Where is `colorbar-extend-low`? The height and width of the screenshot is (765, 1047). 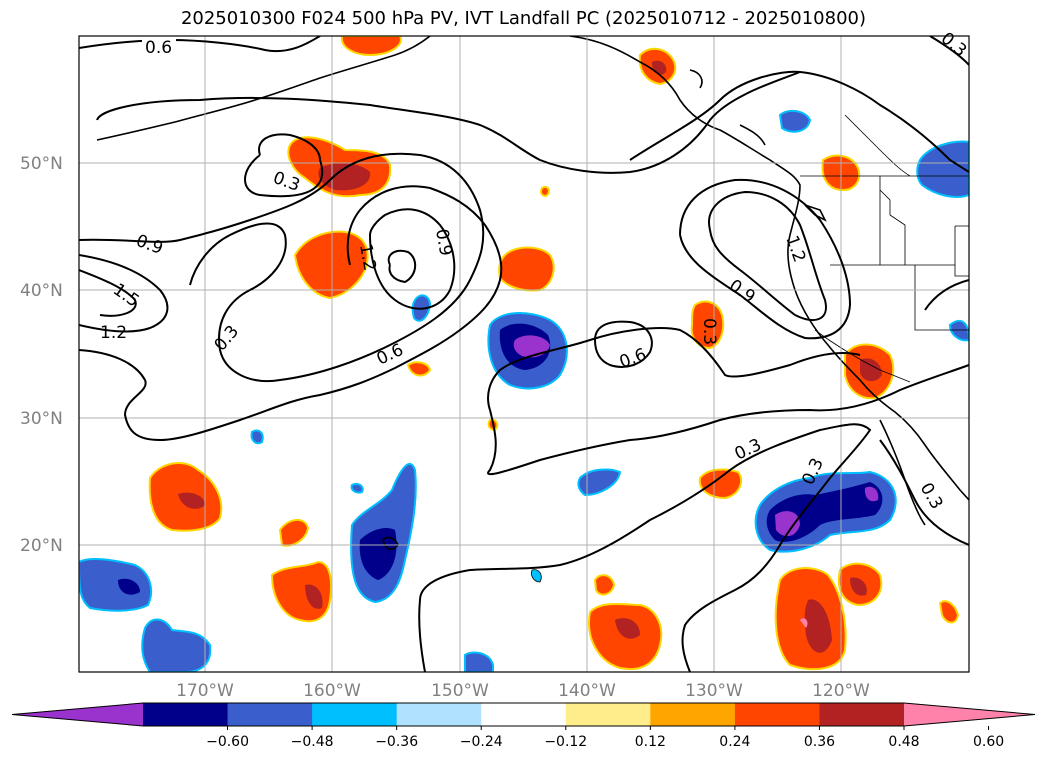 colorbar-extend-low is located at coordinates (77, 714).